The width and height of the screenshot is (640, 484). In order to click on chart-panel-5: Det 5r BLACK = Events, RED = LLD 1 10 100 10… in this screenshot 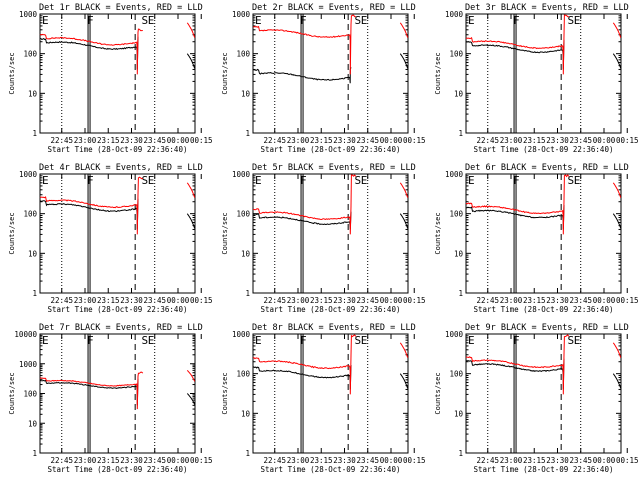, I will do `click(323, 238)`.